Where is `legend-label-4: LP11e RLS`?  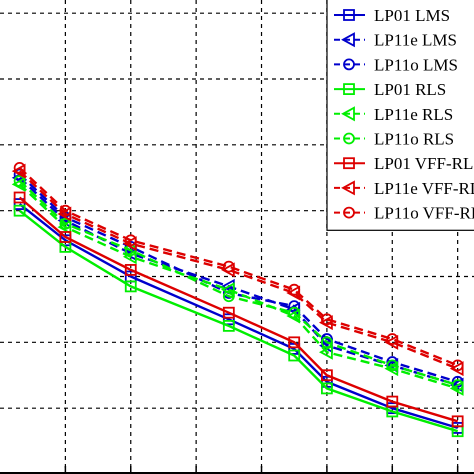
legend-label-4: LP11e RLS is located at coordinates (413, 114).